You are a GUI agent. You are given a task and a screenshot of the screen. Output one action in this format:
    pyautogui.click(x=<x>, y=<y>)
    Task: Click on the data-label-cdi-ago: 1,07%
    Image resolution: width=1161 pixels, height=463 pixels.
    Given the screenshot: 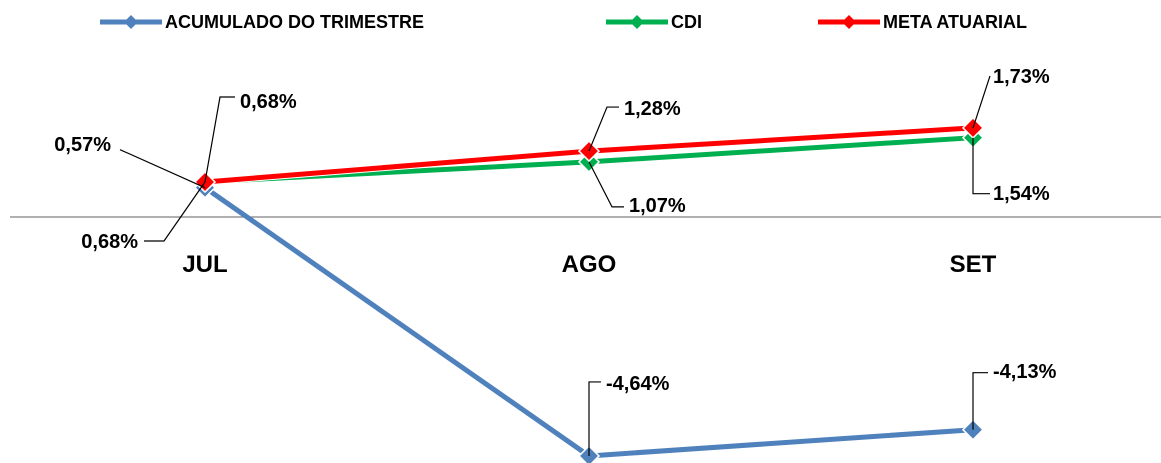 What is the action you would take?
    pyautogui.click(x=637, y=189)
    